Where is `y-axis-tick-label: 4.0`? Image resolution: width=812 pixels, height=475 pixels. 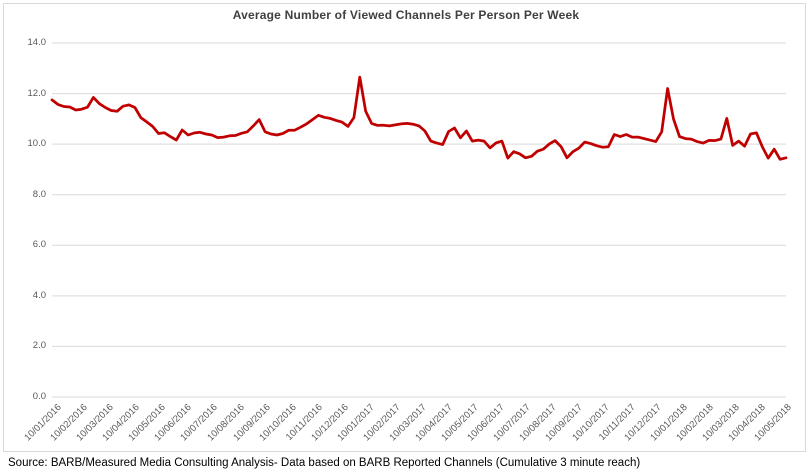
y-axis-tick-label: 4.0 is located at coordinates (39, 295).